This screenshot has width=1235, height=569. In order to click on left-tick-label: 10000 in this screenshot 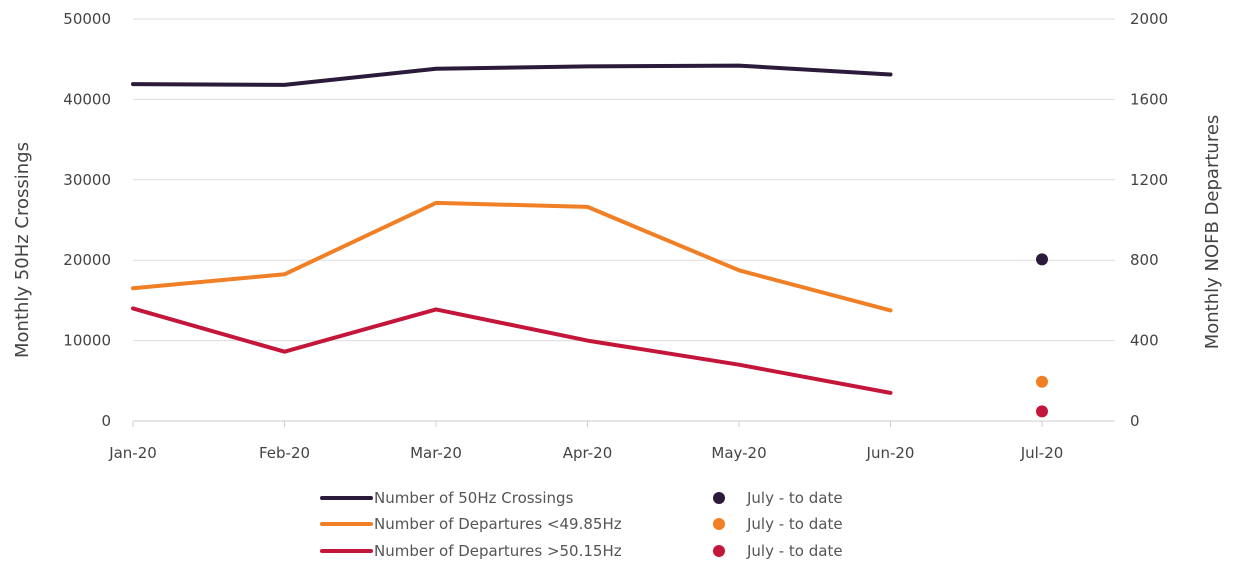, I will do `click(87, 341)`.